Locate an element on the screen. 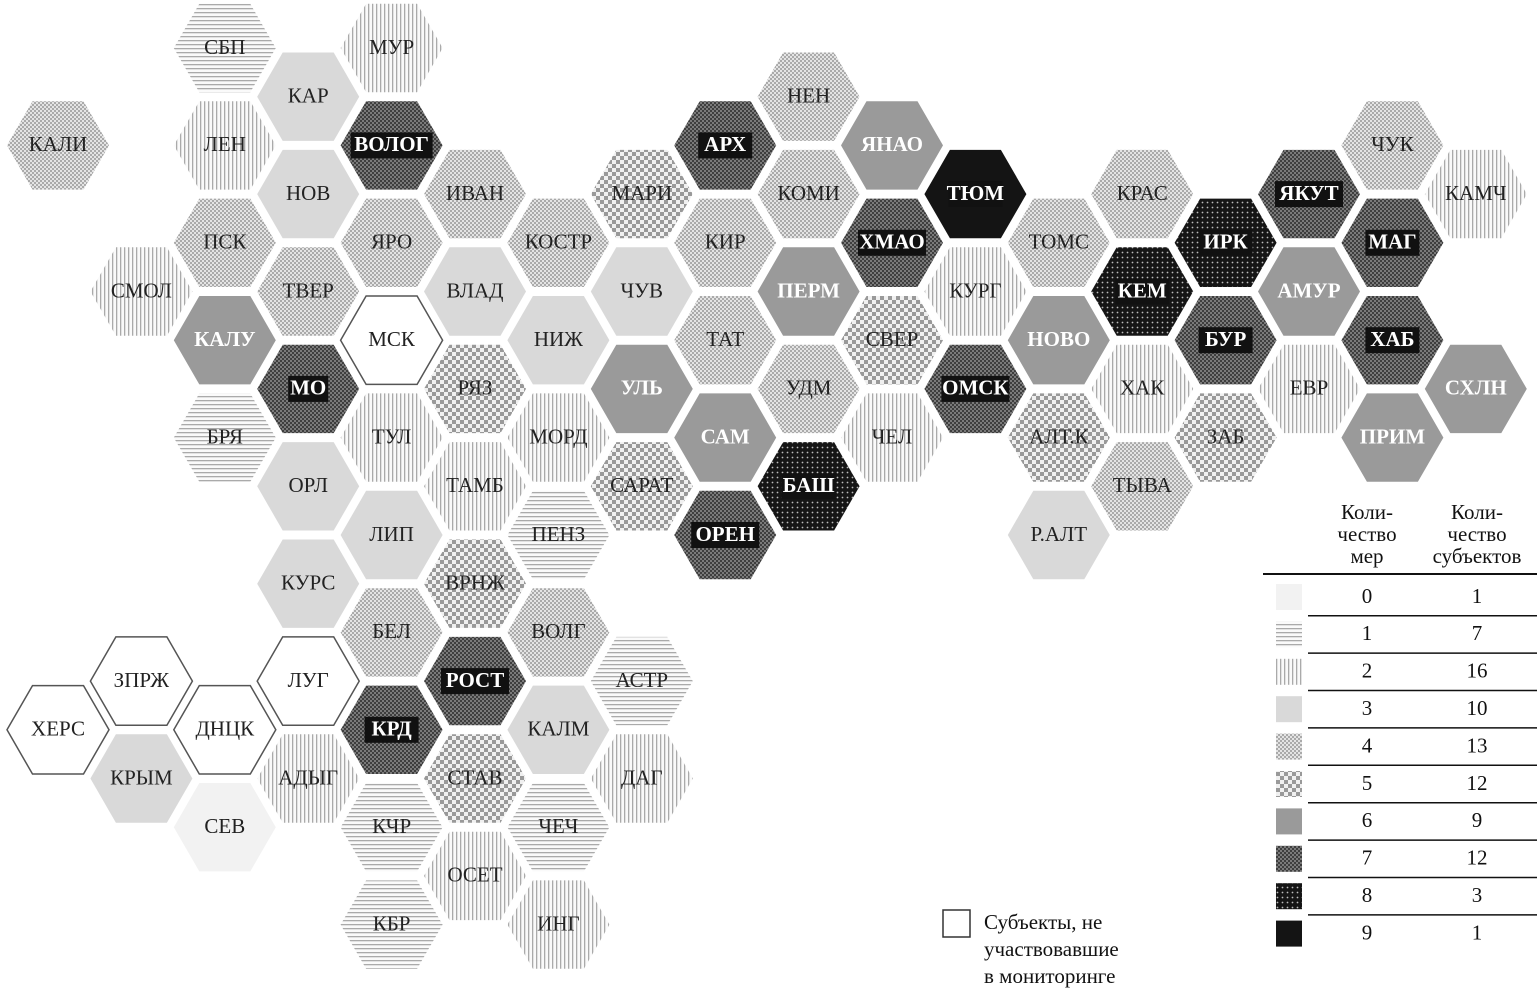 The image size is (1537, 993). region-label: ТУЛ is located at coordinates (392, 436).